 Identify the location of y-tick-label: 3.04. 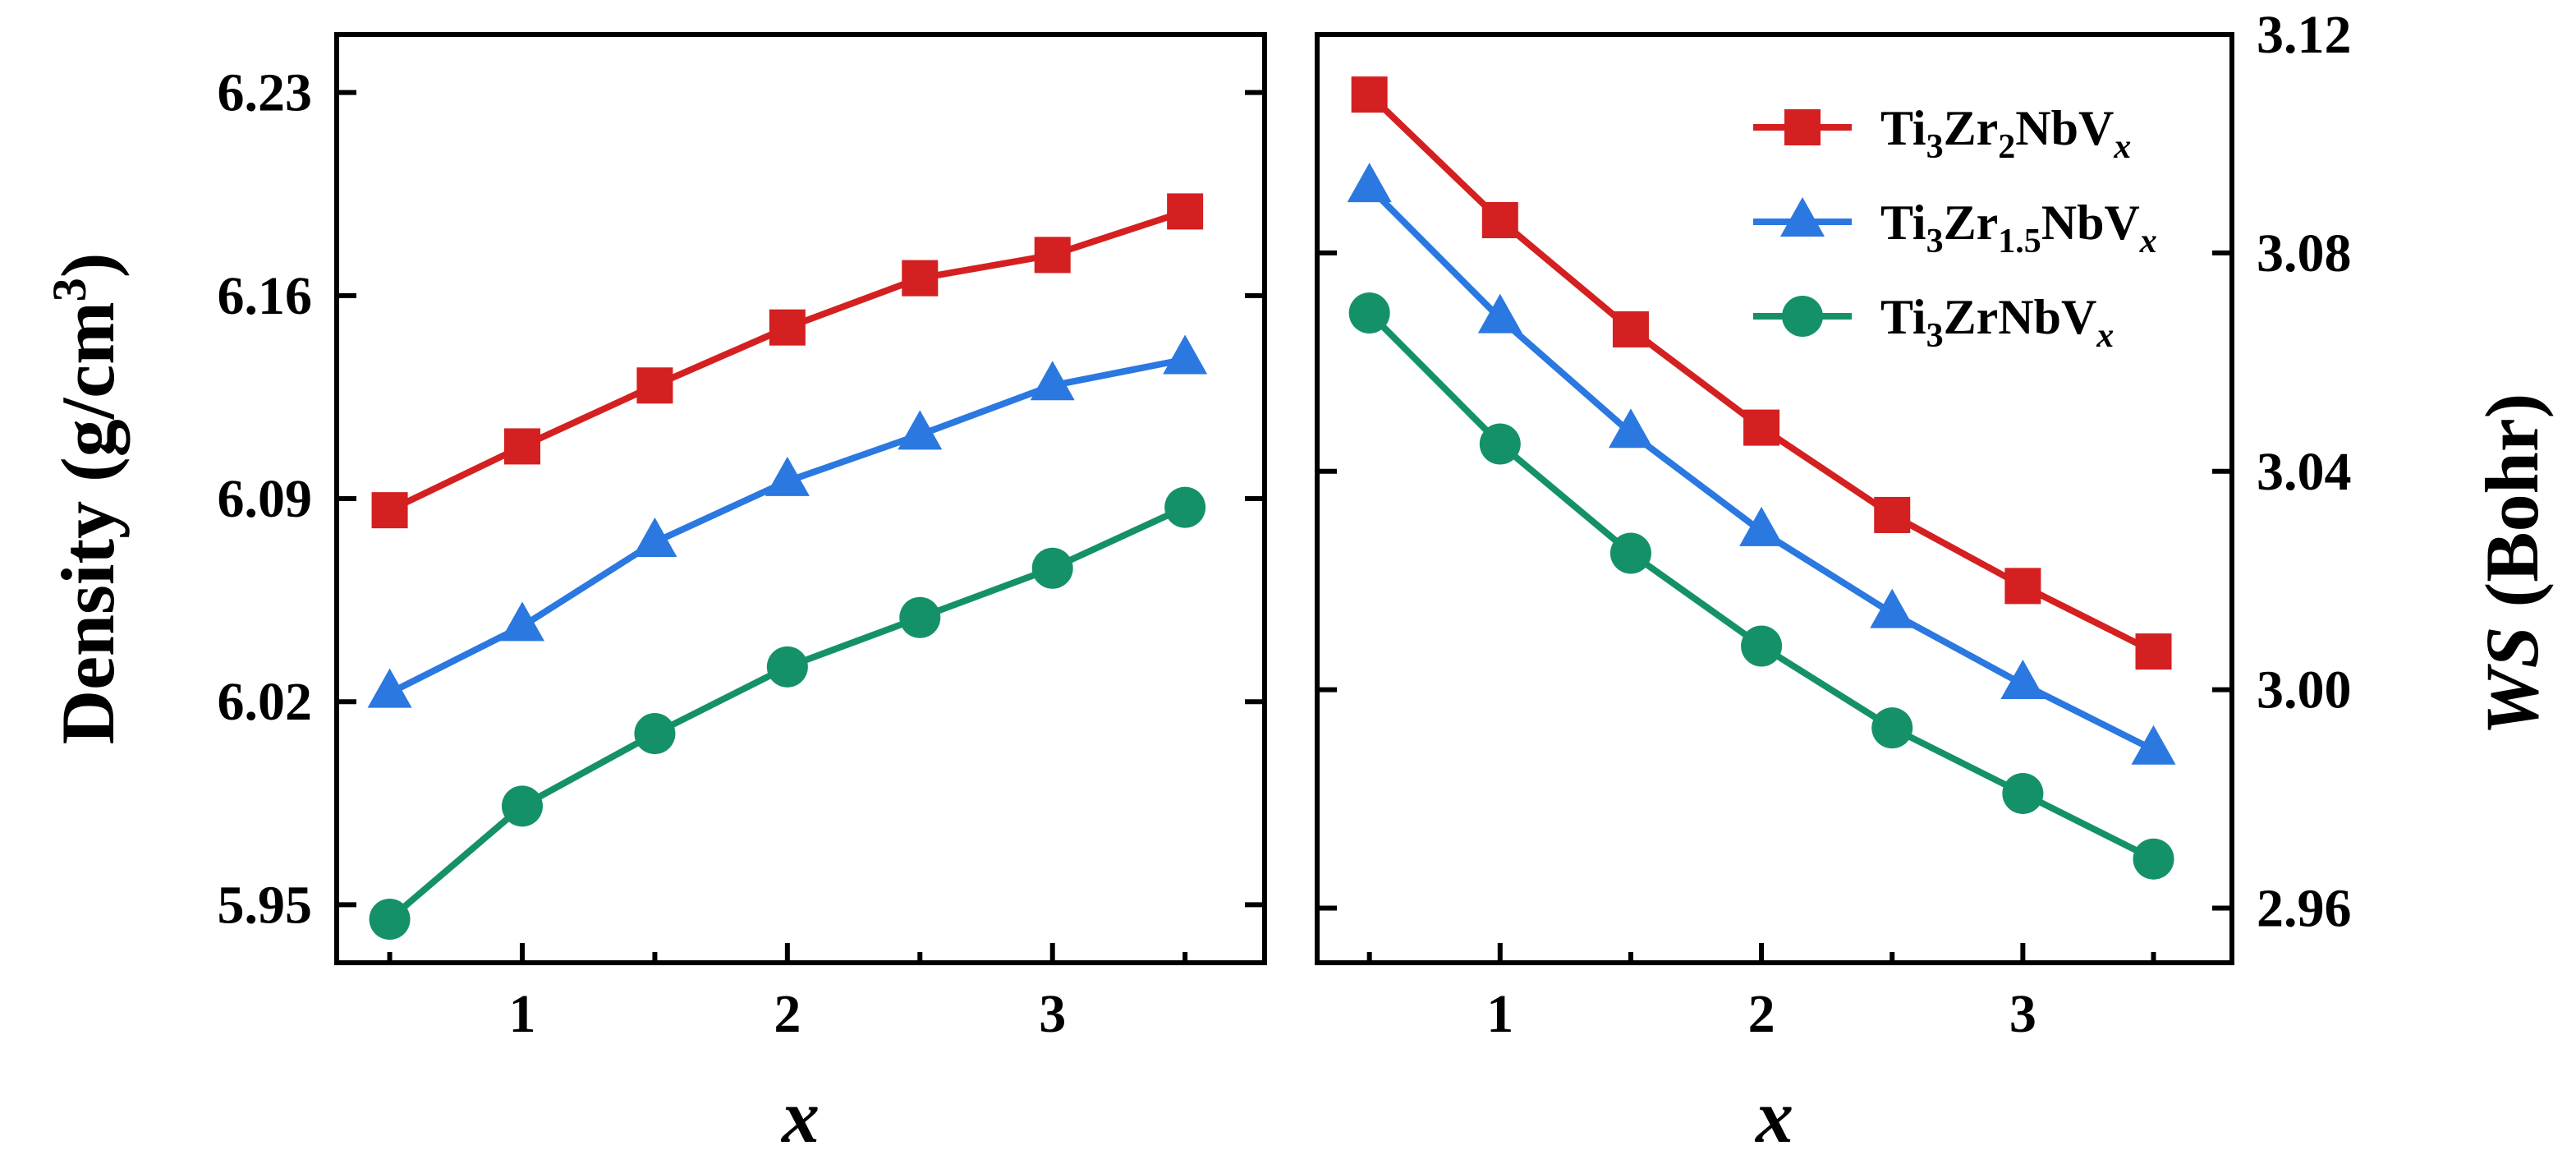
(2304, 472).